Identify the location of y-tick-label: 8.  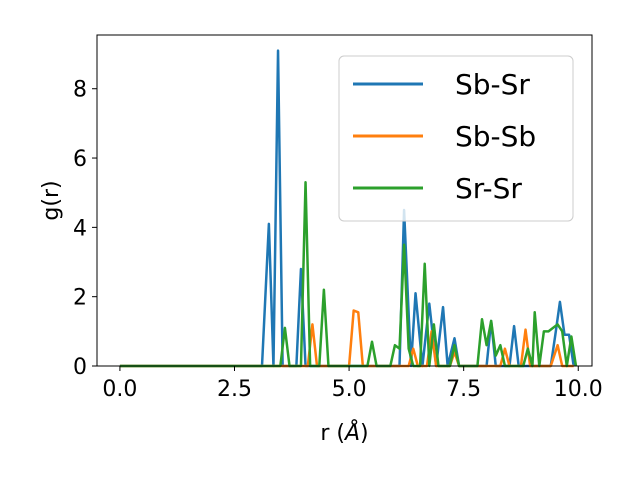
(80, 90).